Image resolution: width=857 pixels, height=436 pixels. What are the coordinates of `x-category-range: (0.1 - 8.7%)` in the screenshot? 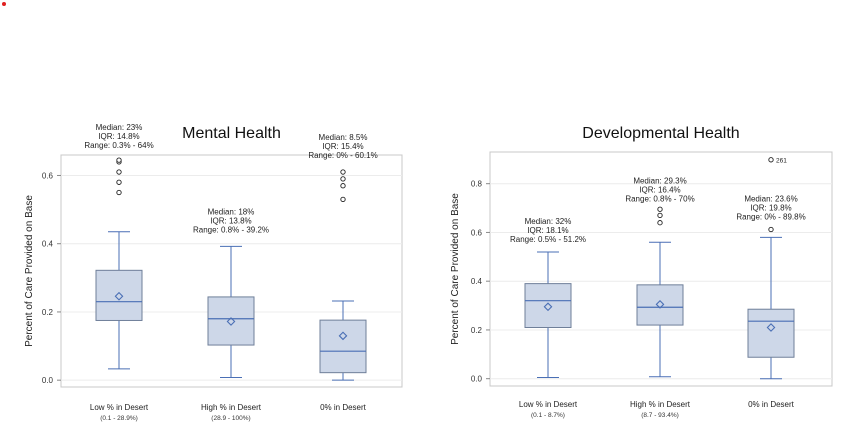 It's located at (548, 415).